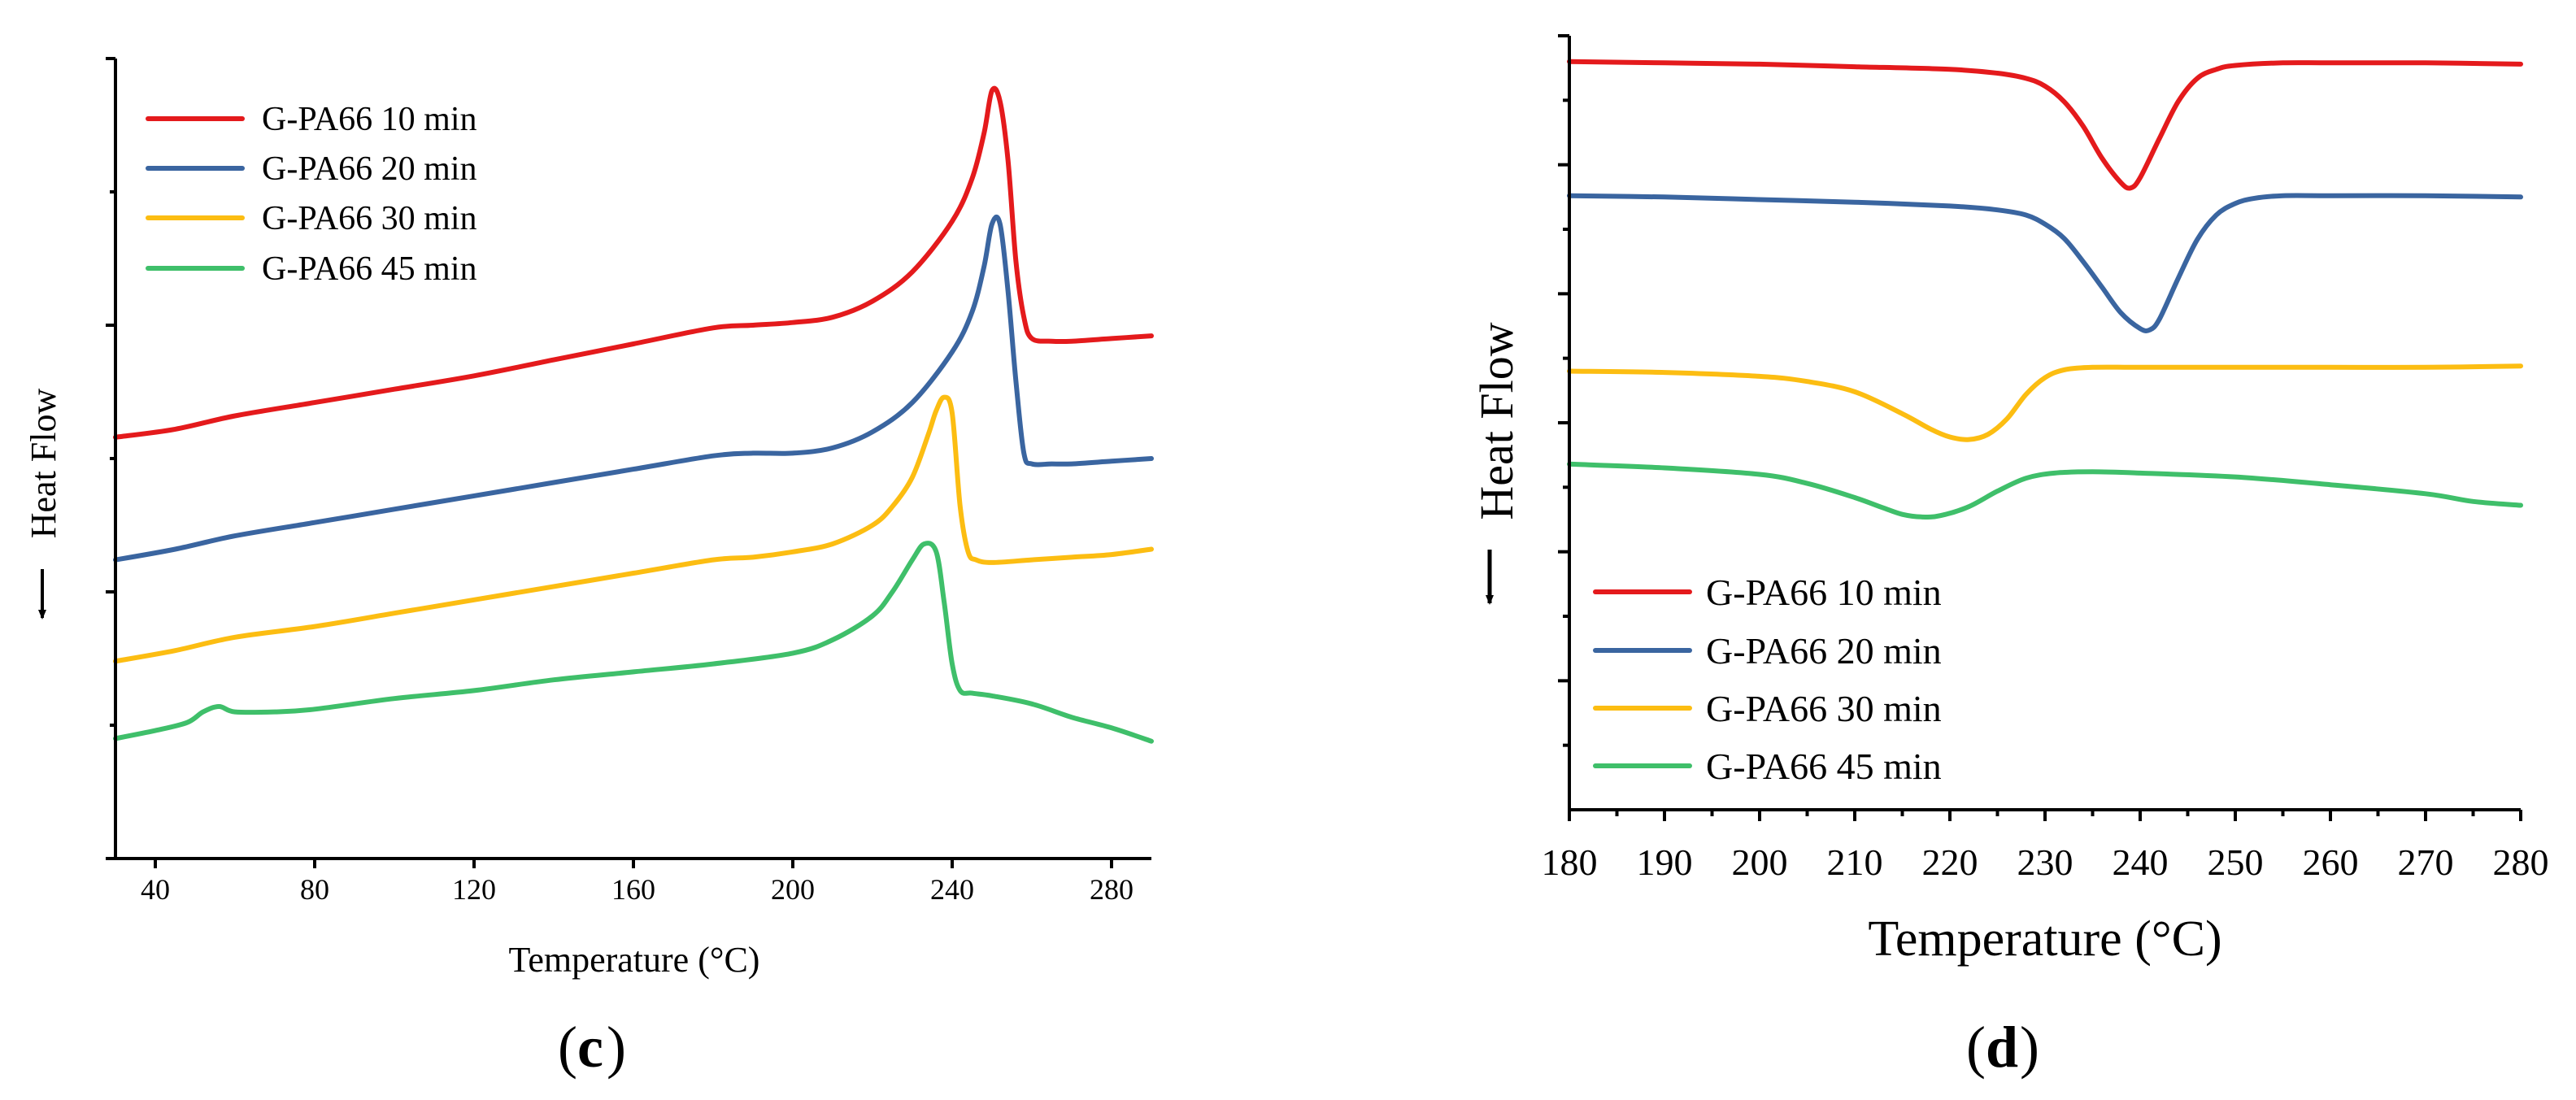 The height and width of the screenshot is (1100, 2576). What do you see at coordinates (1824, 708) in the screenshot?
I see `chart-d-legend-label-3: G-PA66 30 min` at bounding box center [1824, 708].